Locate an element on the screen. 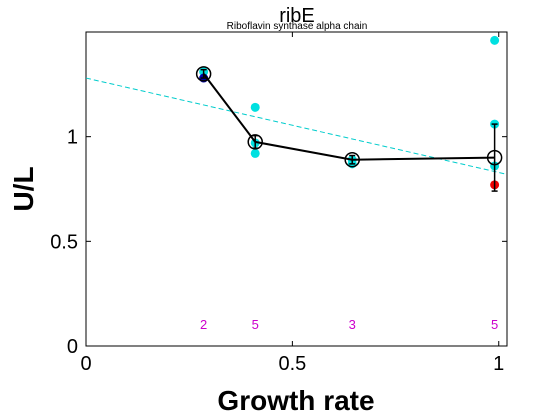  sample-counts: 2 5 3 5 is located at coordinates (349, 324).